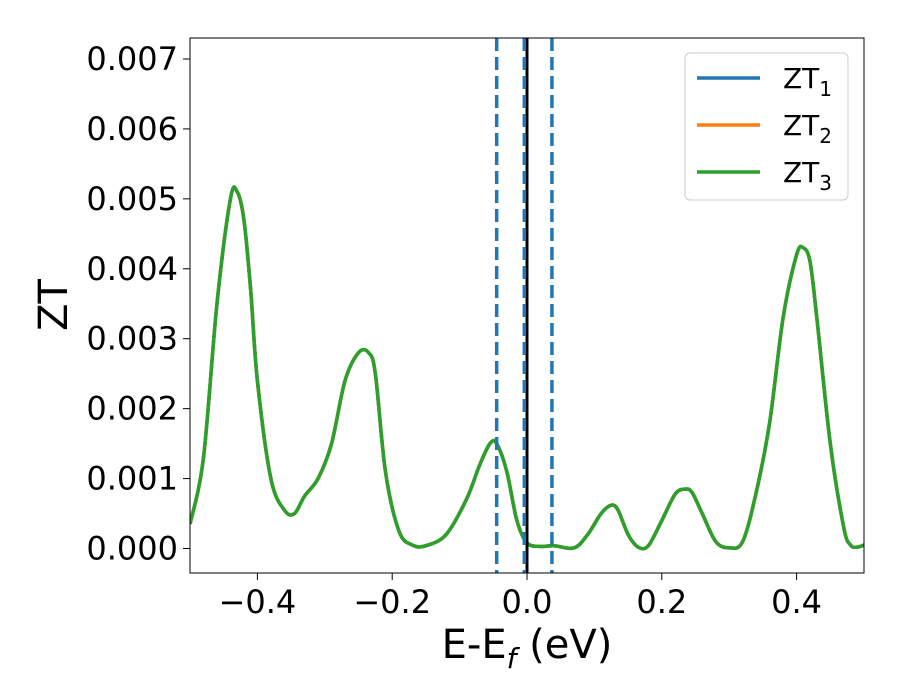 The image size is (900, 700). What do you see at coordinates (54, 305) in the screenshot?
I see `y-axis-label: ZT` at bounding box center [54, 305].